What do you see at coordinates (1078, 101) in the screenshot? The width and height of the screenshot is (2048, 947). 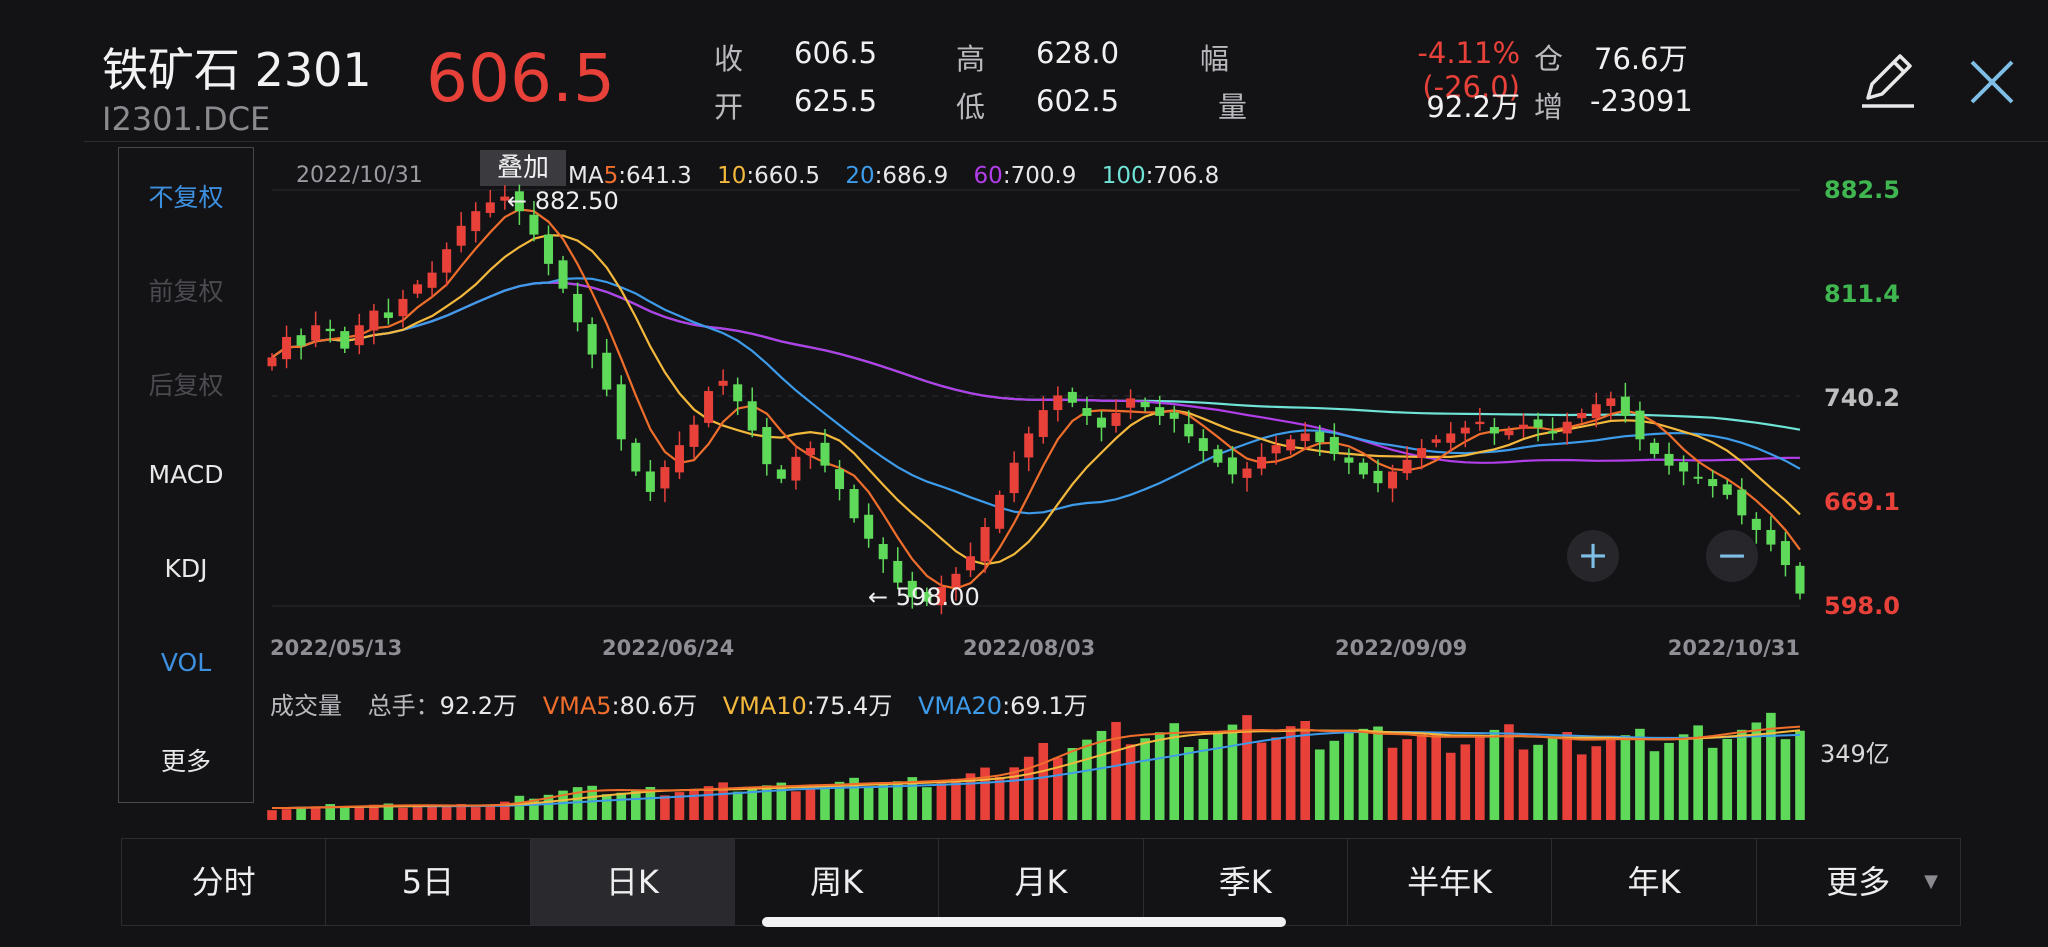 I see `low-value: 602.5` at bounding box center [1078, 101].